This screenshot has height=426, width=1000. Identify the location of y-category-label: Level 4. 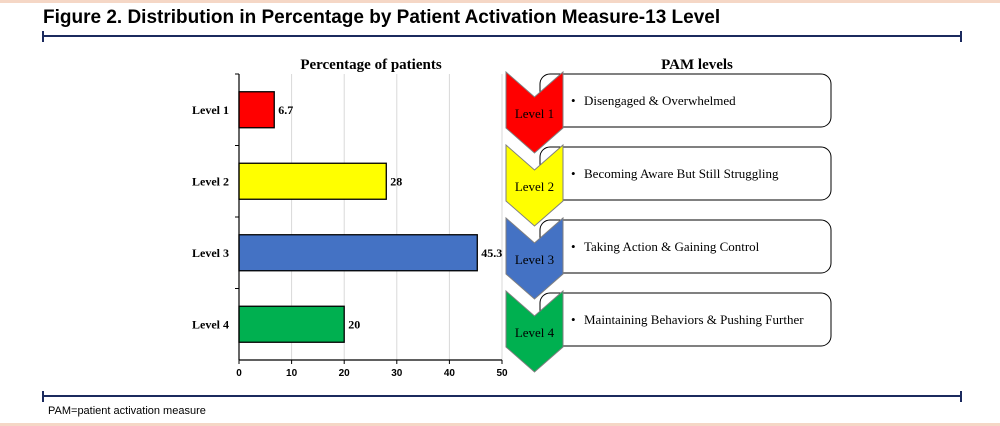
(210, 324).